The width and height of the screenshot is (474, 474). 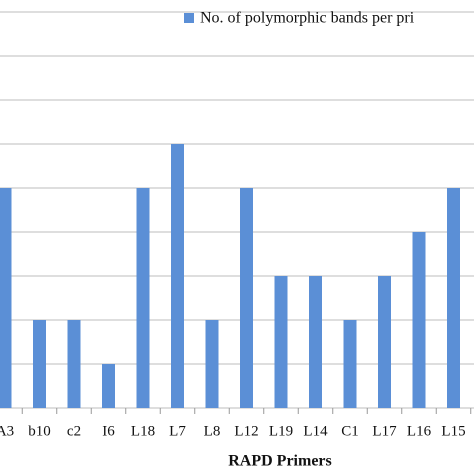 What do you see at coordinates (315, 431) in the screenshot?
I see `x-tick-label: L14` at bounding box center [315, 431].